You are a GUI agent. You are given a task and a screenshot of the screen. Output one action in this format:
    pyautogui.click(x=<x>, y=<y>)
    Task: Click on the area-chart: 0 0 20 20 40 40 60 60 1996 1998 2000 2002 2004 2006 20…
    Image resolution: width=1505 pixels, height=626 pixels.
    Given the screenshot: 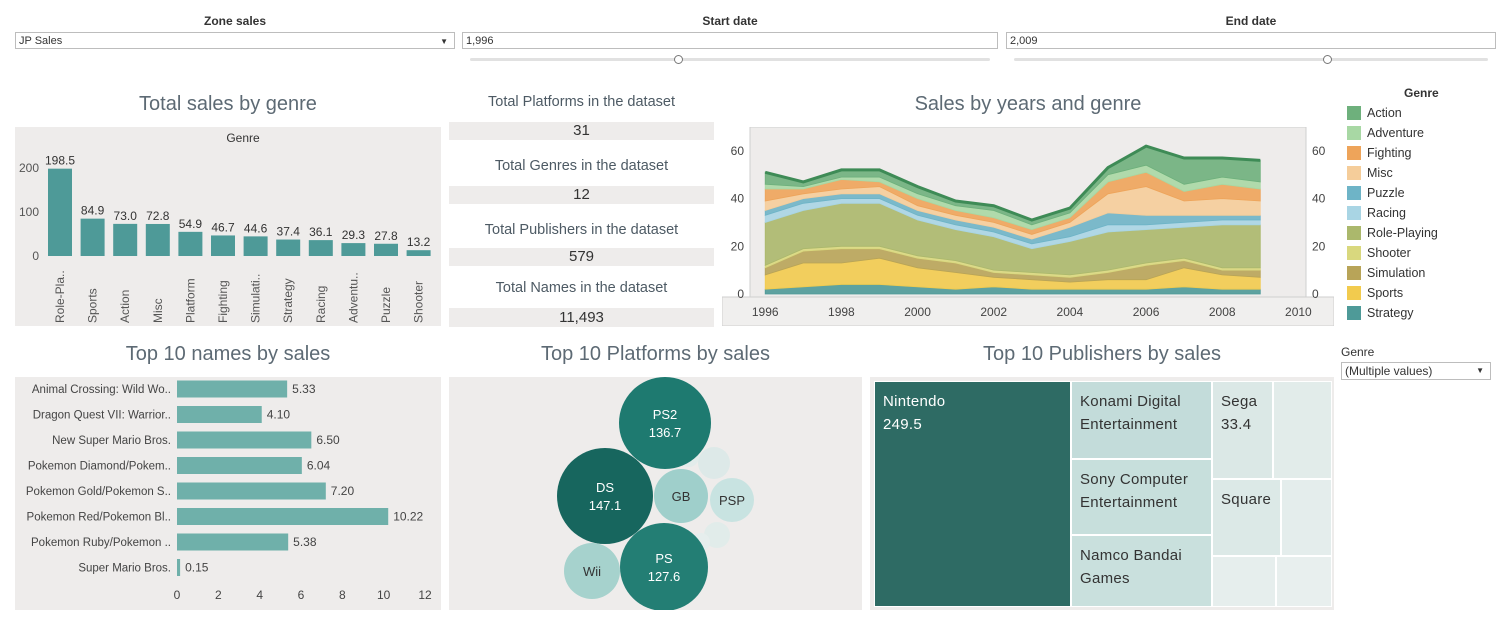 What is the action you would take?
    pyautogui.click(x=1028, y=226)
    